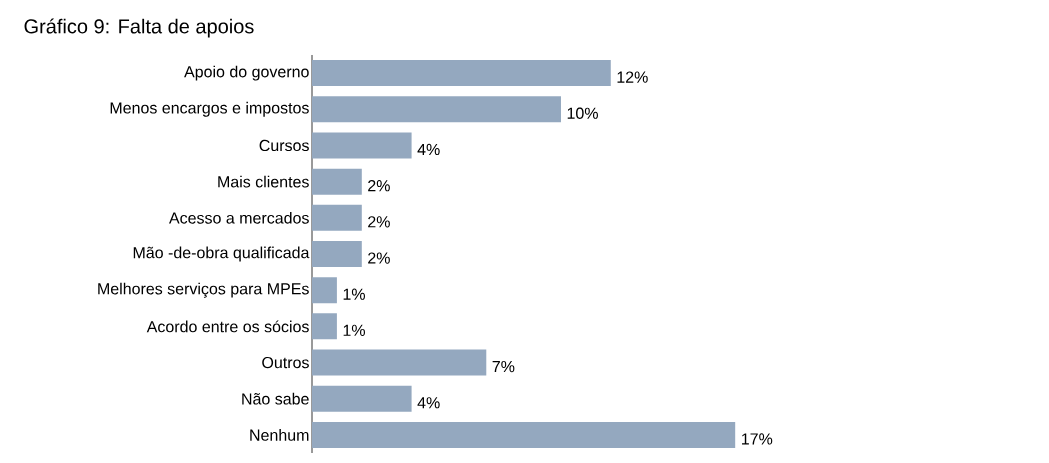 Image resolution: width=1049 pixels, height=463 pixels. What do you see at coordinates (757, 439) in the screenshot?
I see `data-label: 17%` at bounding box center [757, 439].